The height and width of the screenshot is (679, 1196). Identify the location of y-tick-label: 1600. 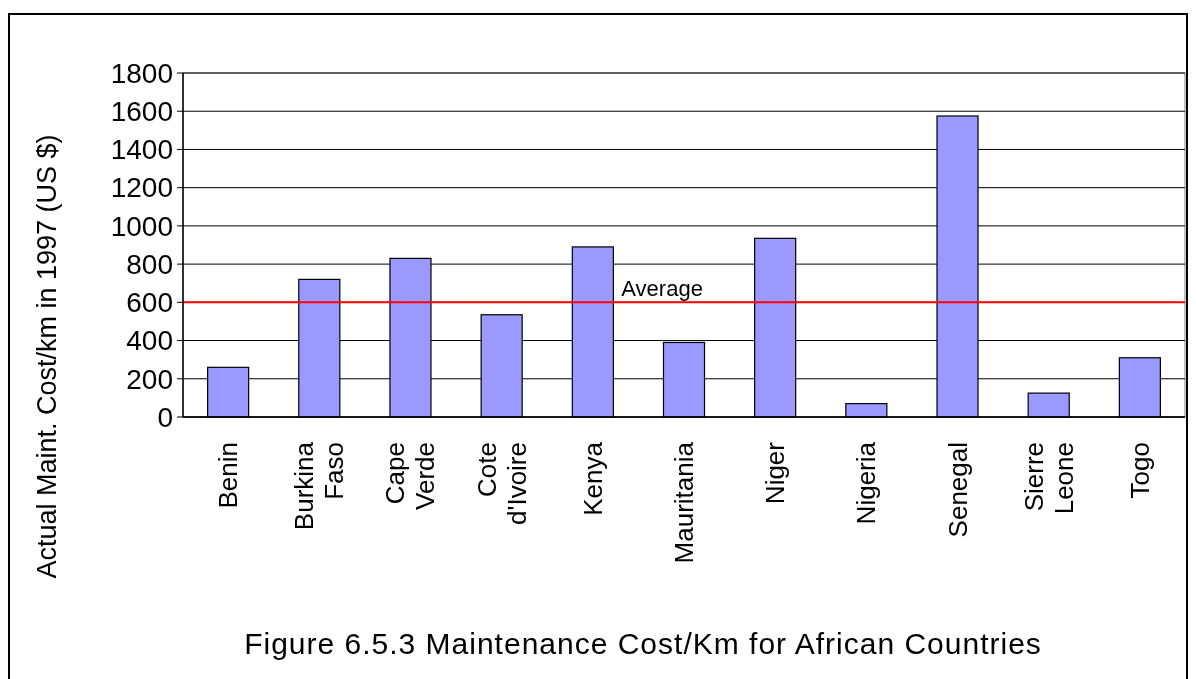
(141, 112).